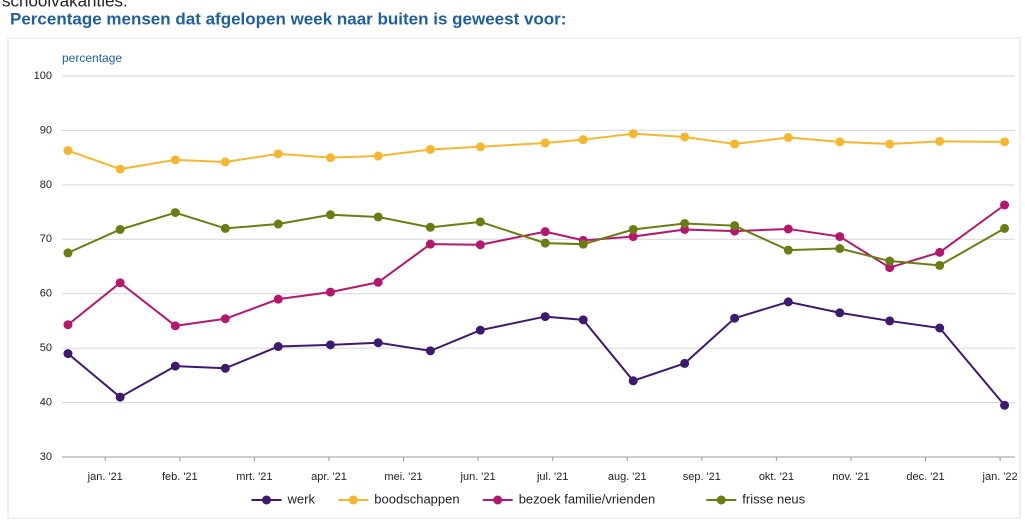  Describe the element at coordinates (776, 477) in the screenshot. I see `x-tick-label: okt. '21` at that location.